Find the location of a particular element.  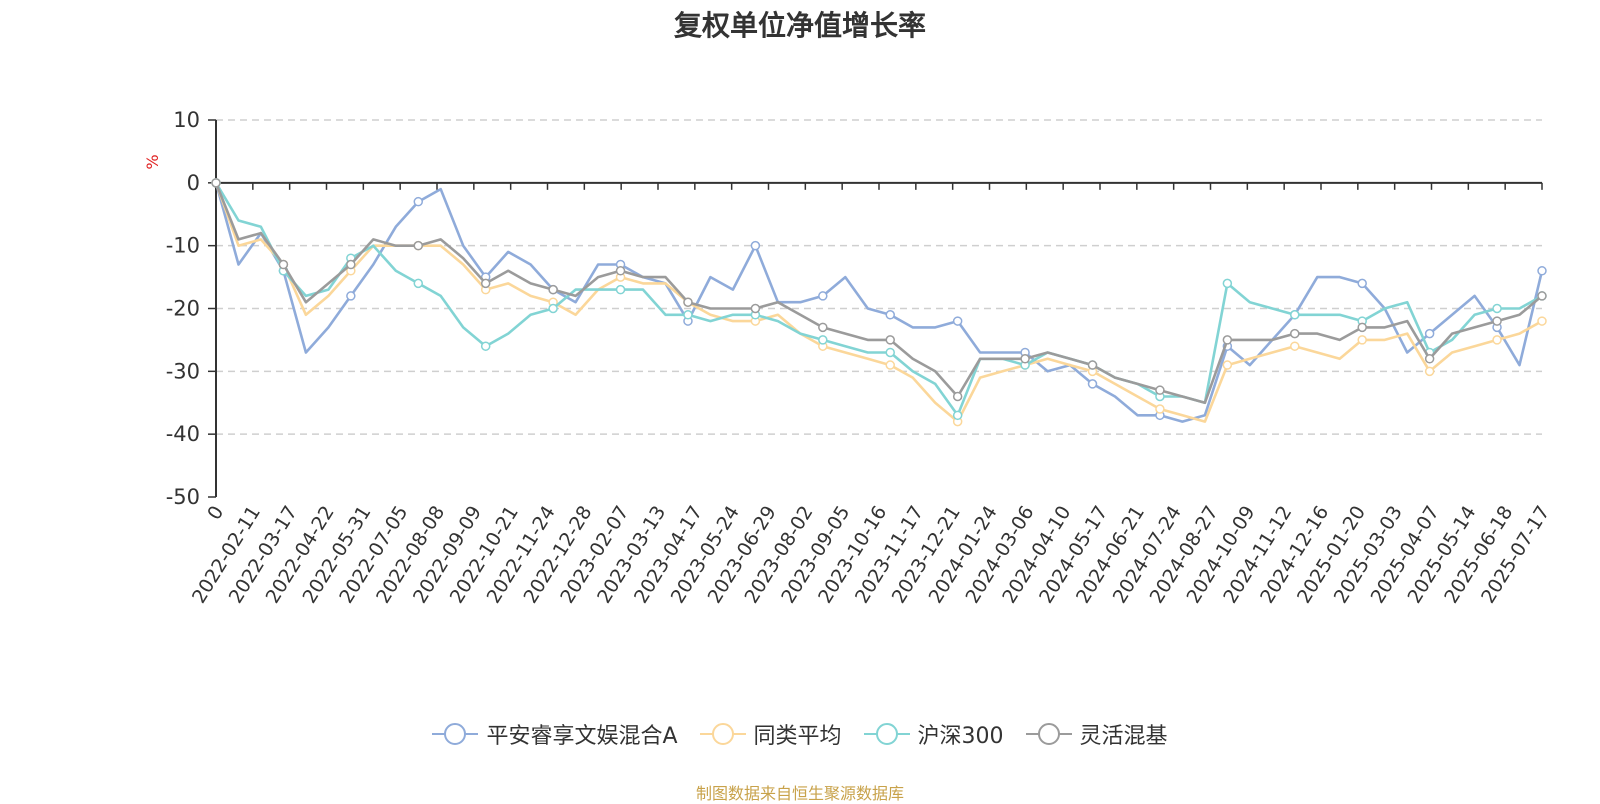

y-axis-label: % is located at coordinates (152, 161).